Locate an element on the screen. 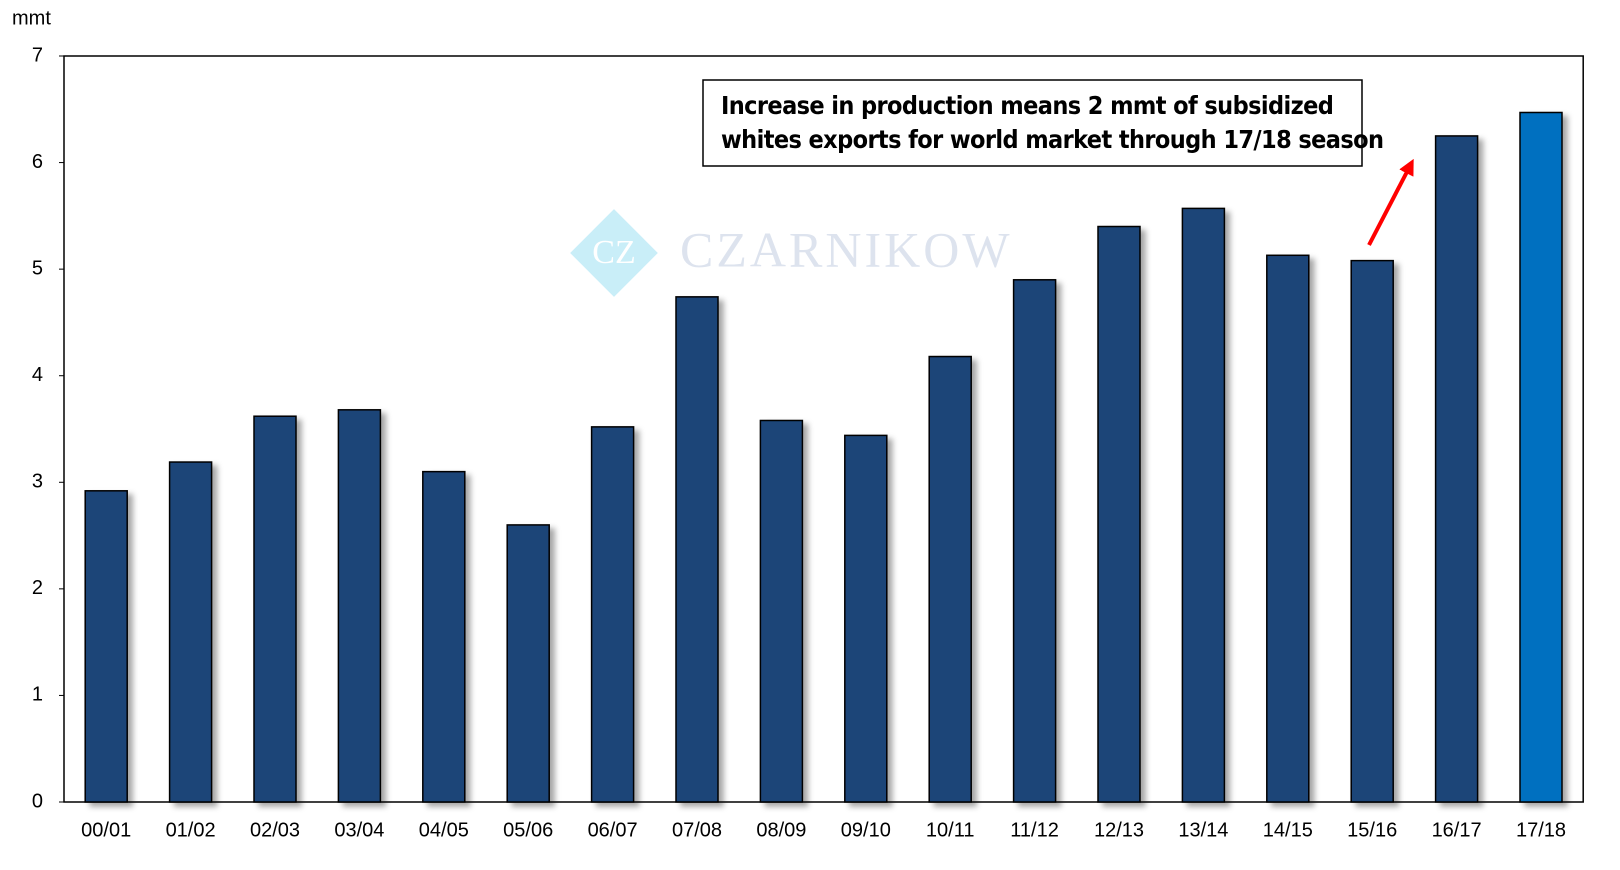  x-tick-label: 10/11 is located at coordinates (950, 830).